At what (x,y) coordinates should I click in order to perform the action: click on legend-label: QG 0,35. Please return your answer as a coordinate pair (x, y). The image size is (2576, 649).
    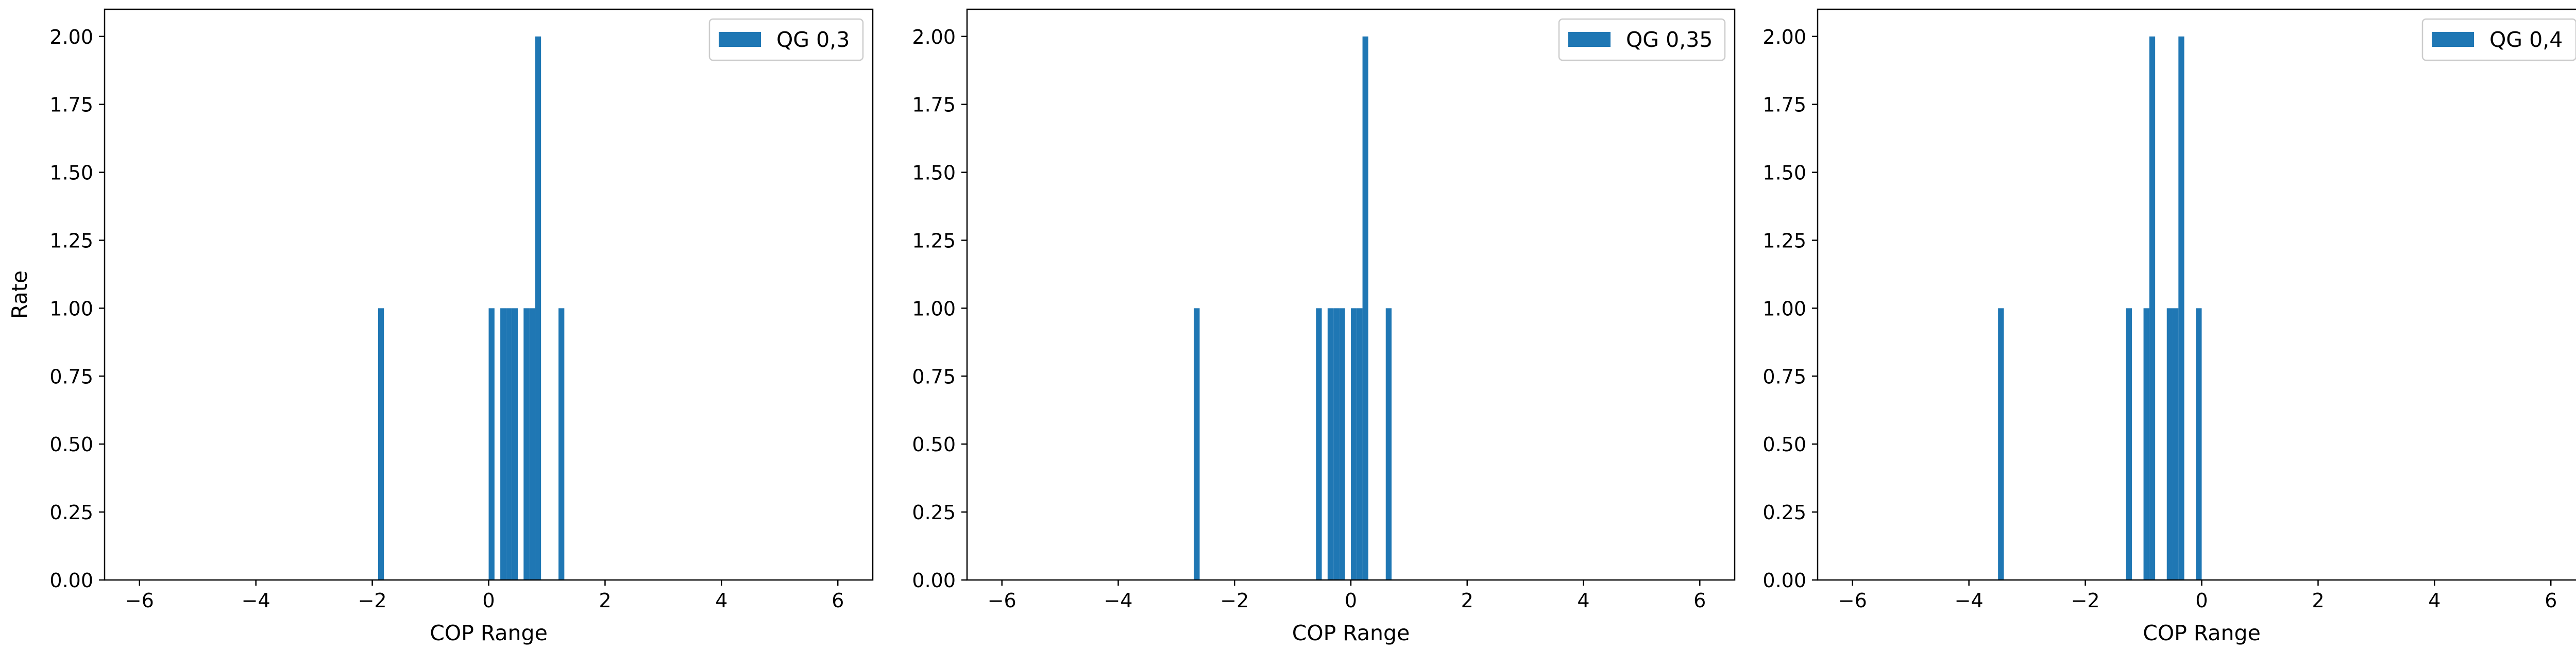
    Looking at the image, I should click on (1669, 39).